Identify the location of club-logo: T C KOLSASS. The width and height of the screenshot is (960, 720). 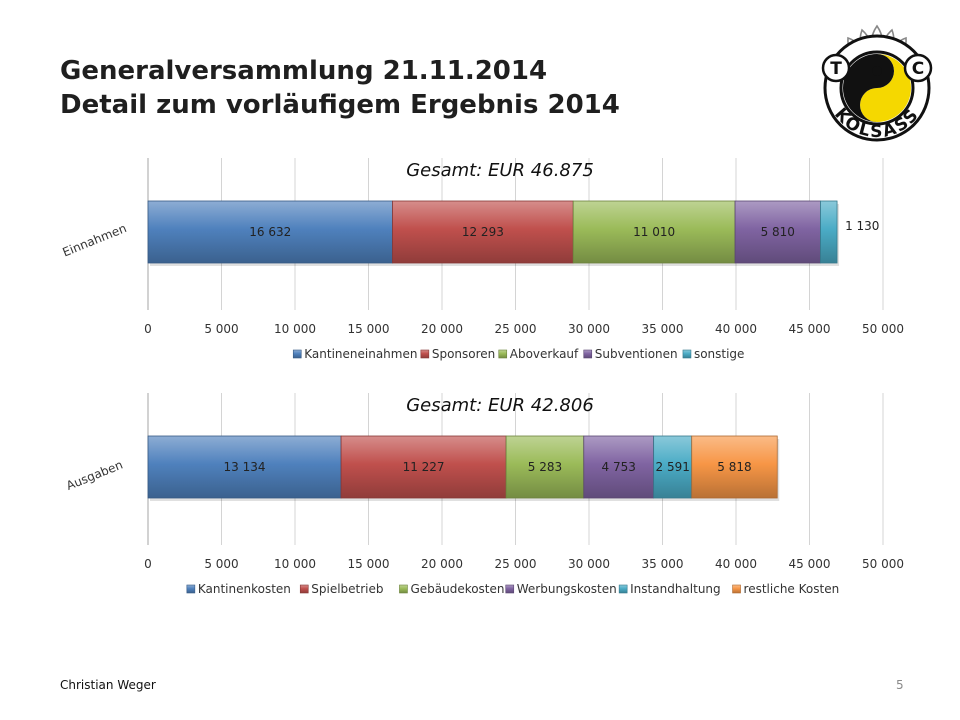
(877, 83).